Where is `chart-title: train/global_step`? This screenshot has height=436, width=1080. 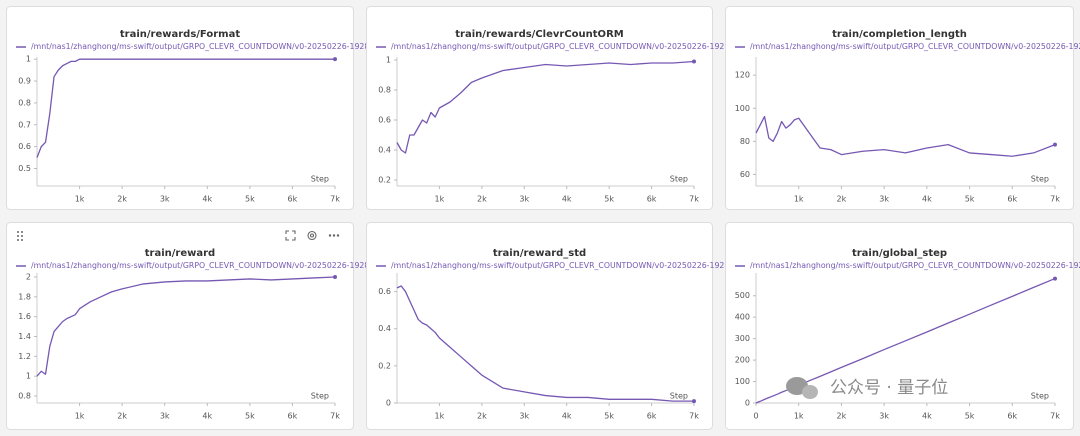
chart-title: train/global_step is located at coordinates (899, 253).